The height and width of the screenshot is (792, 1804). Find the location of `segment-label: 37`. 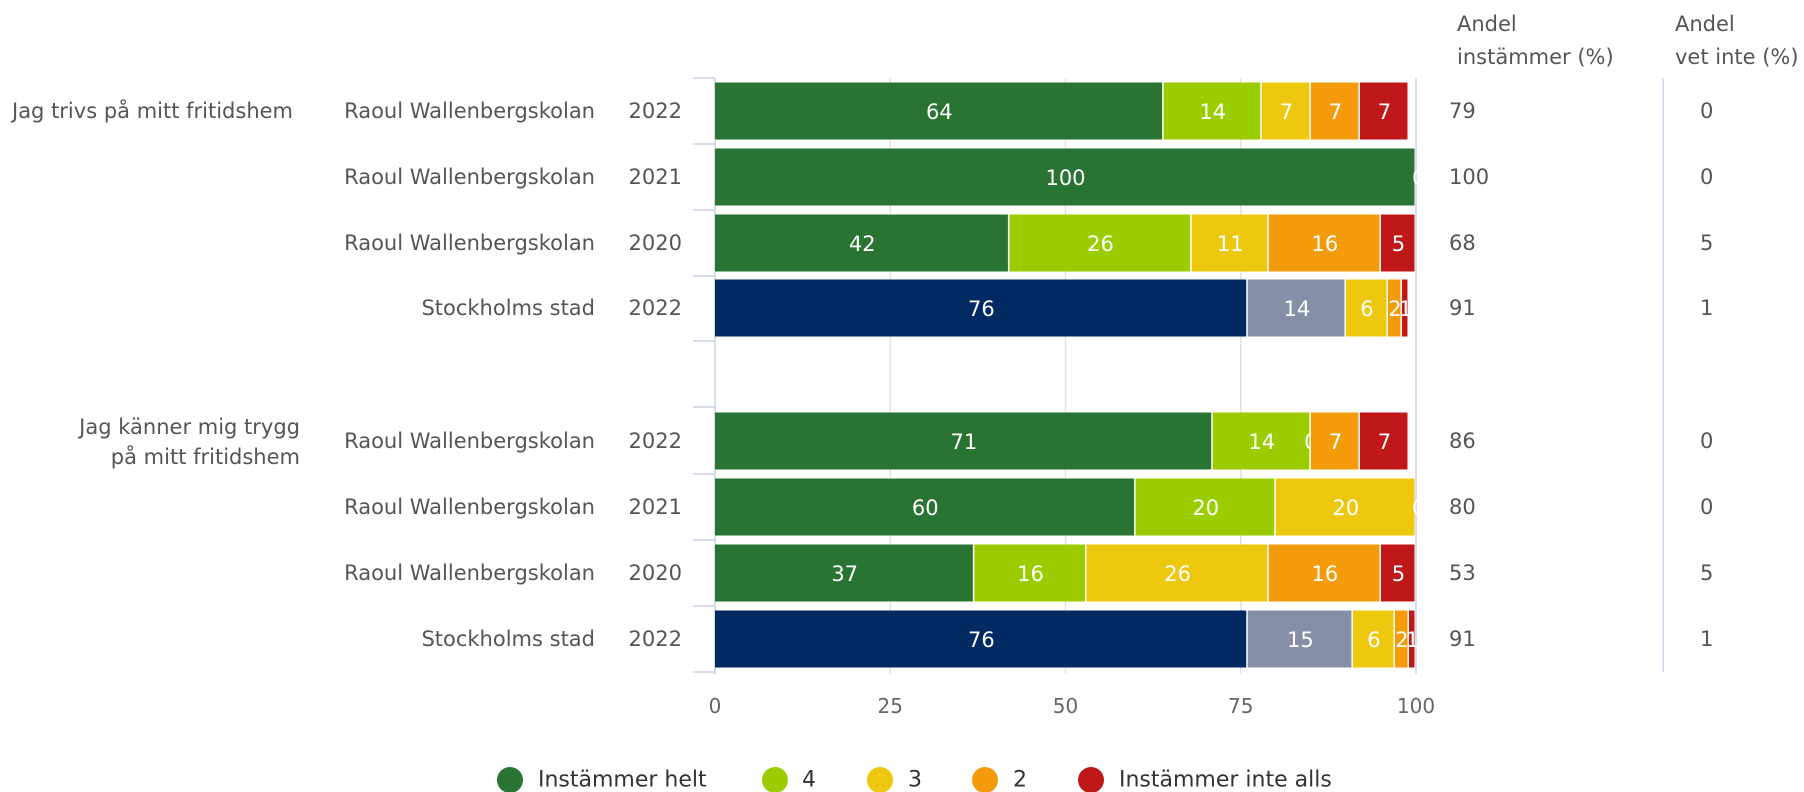

segment-label: 37 is located at coordinates (844, 574).